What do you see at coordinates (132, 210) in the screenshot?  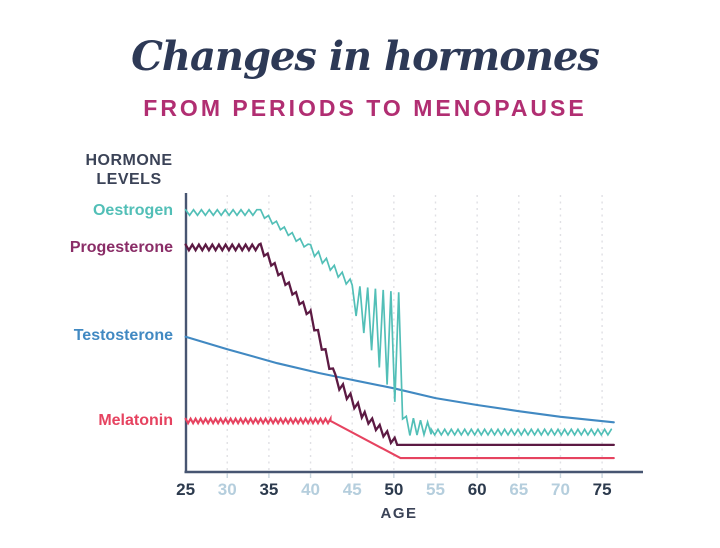 I see `legend-oestrogen: Oestrogen` at bounding box center [132, 210].